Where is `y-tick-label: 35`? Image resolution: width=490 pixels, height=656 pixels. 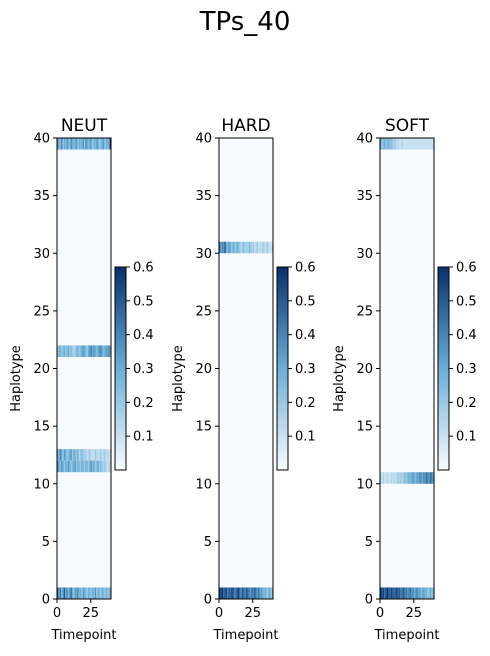
y-tick-label: 35 is located at coordinates (364, 196).